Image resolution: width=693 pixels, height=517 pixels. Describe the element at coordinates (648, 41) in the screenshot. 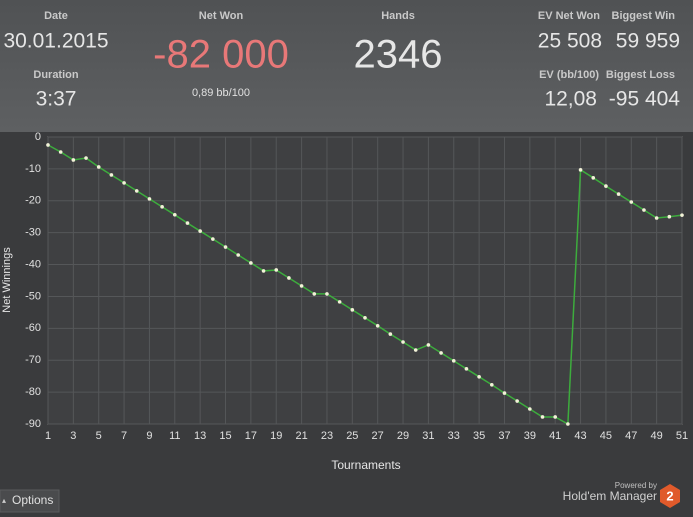

I see `value: 59 959` at that location.